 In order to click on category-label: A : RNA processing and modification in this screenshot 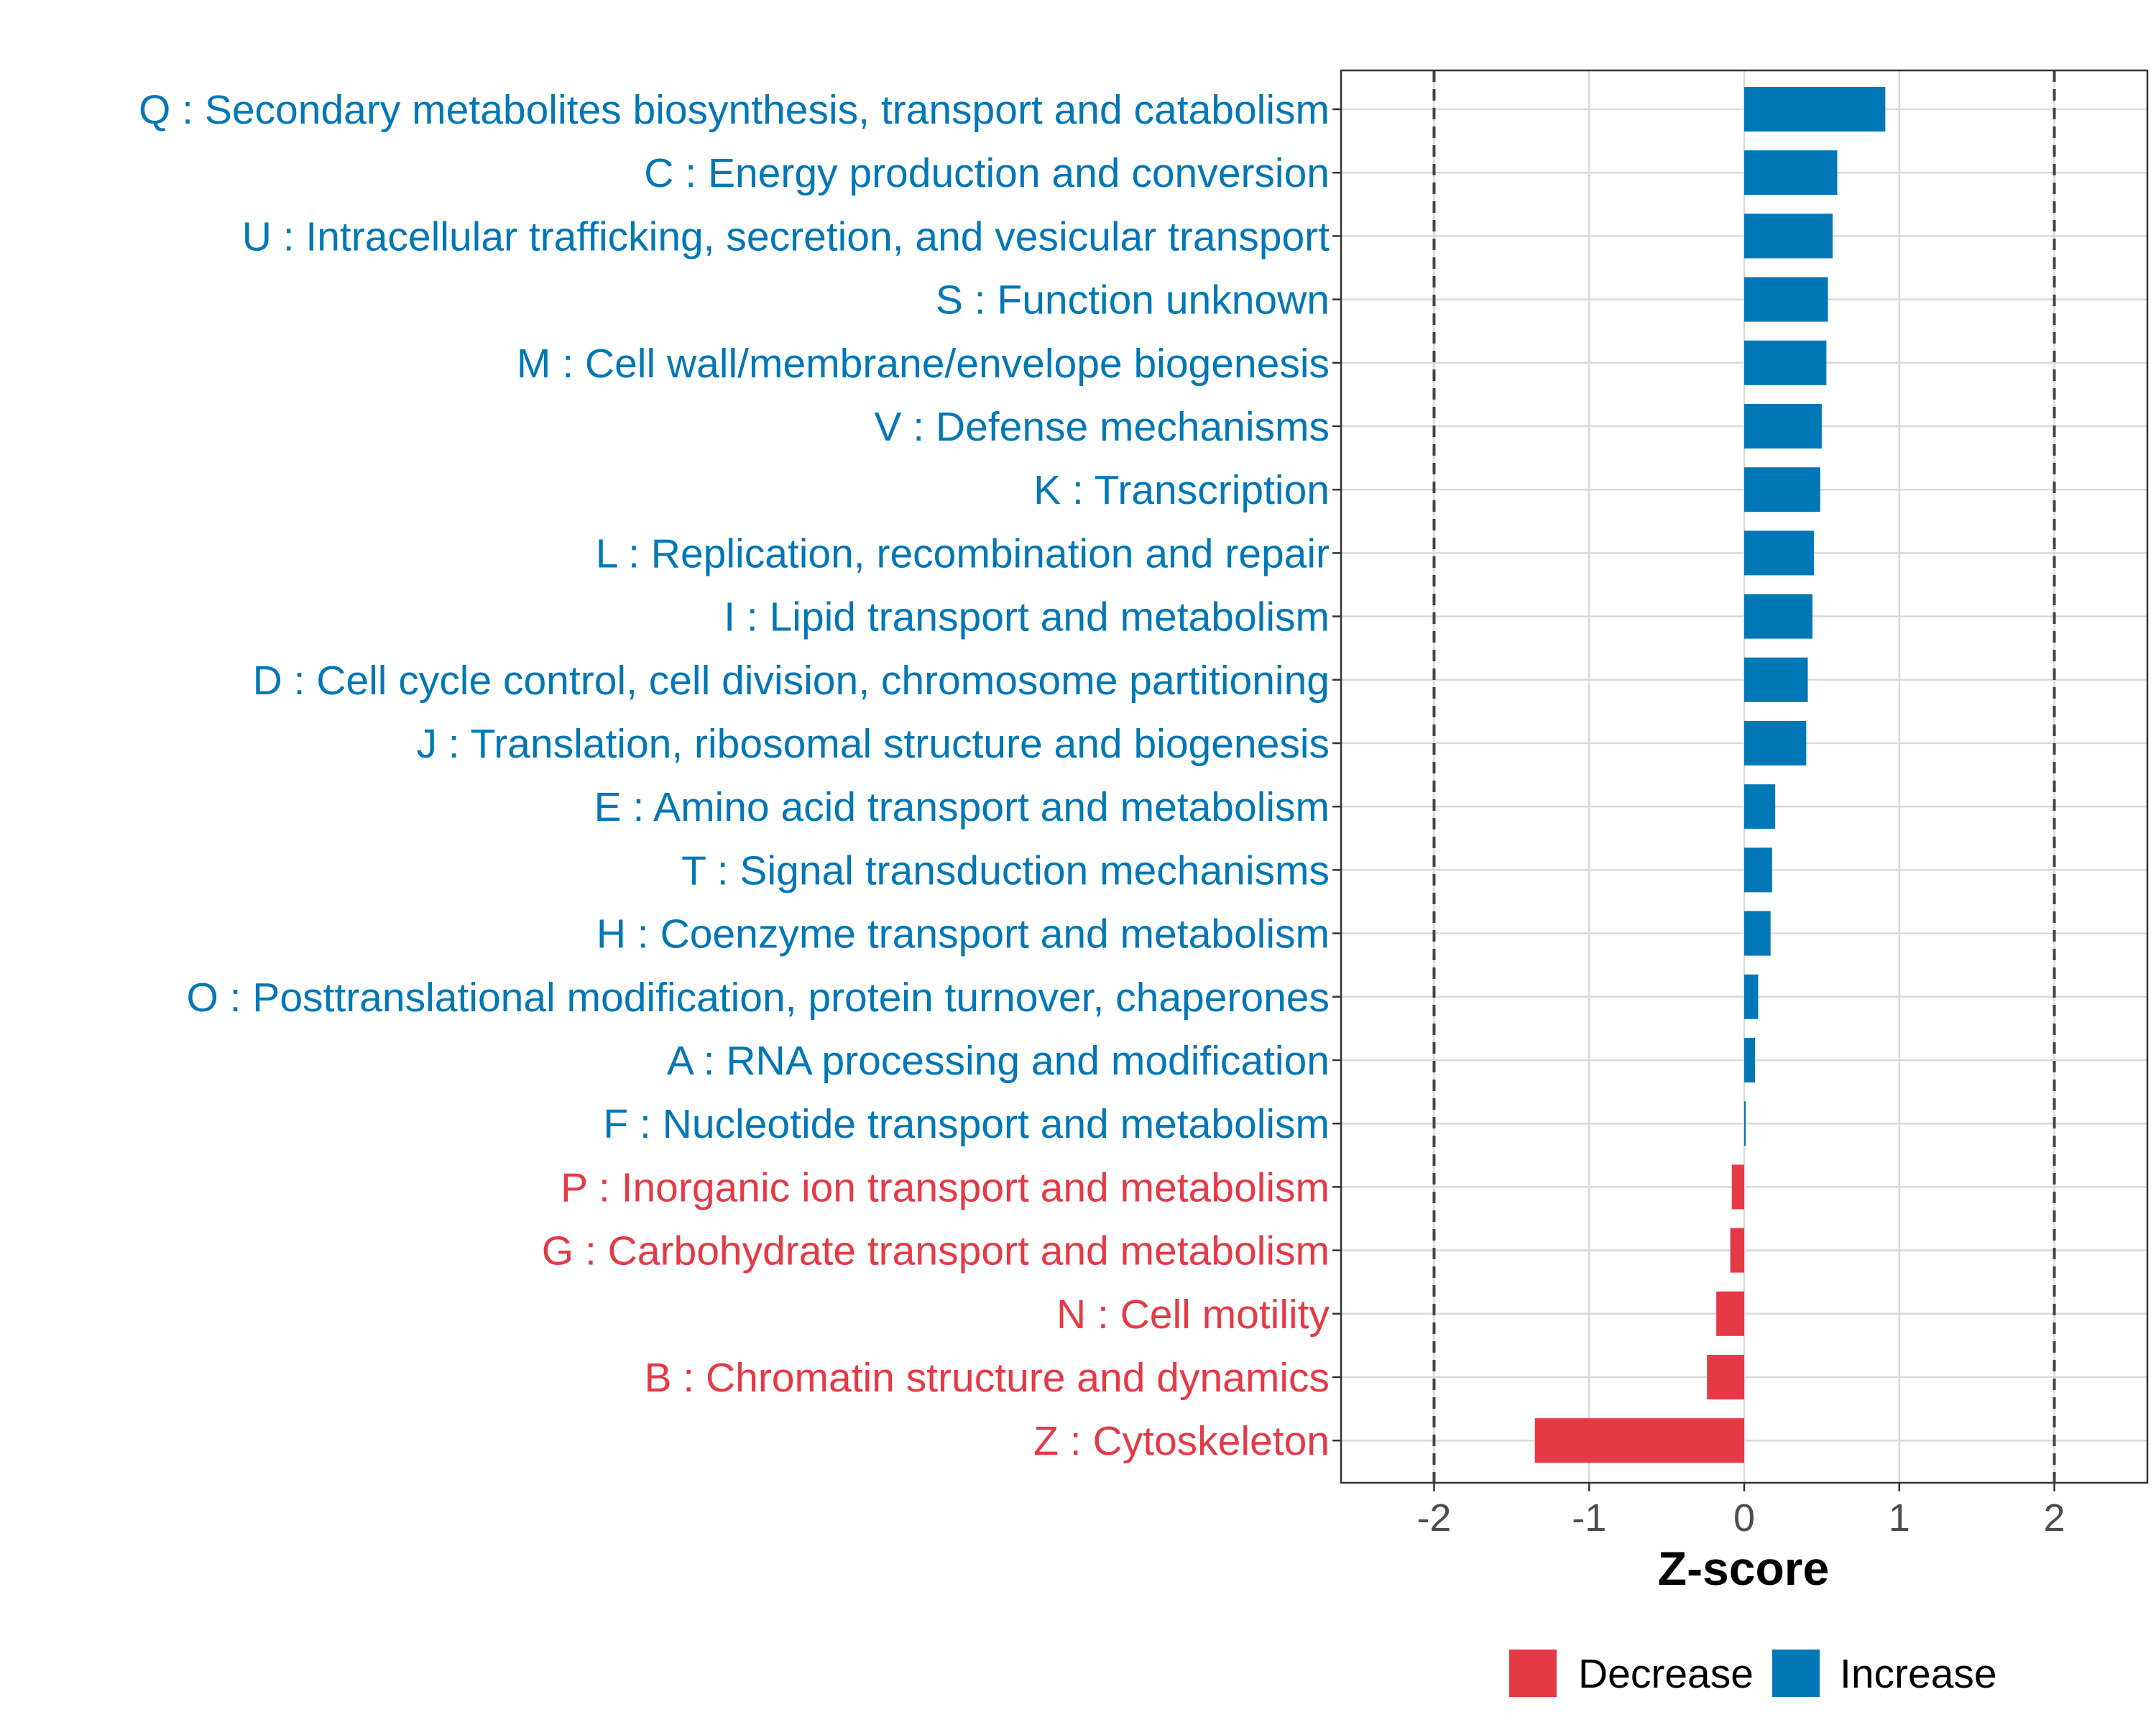, I will do `click(998, 1061)`.